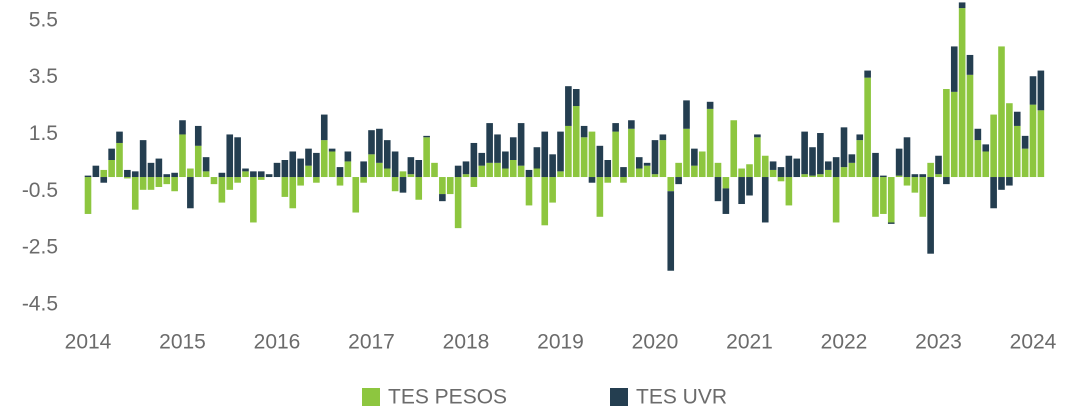 This screenshot has height=410, width=1066. What do you see at coordinates (560, 342) in the screenshot?
I see `x-tick-label: 2019` at bounding box center [560, 342].